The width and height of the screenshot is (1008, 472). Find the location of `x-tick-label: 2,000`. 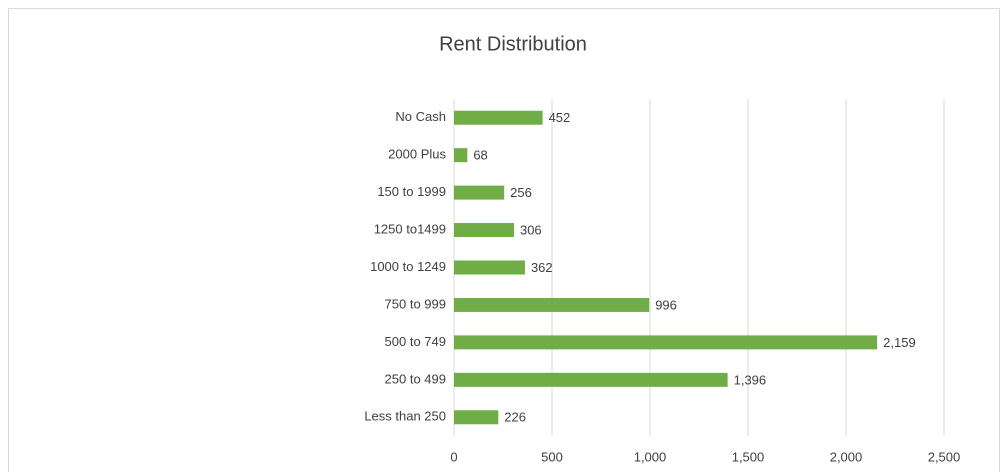

x-tick-label: 2,000 is located at coordinates (846, 456).